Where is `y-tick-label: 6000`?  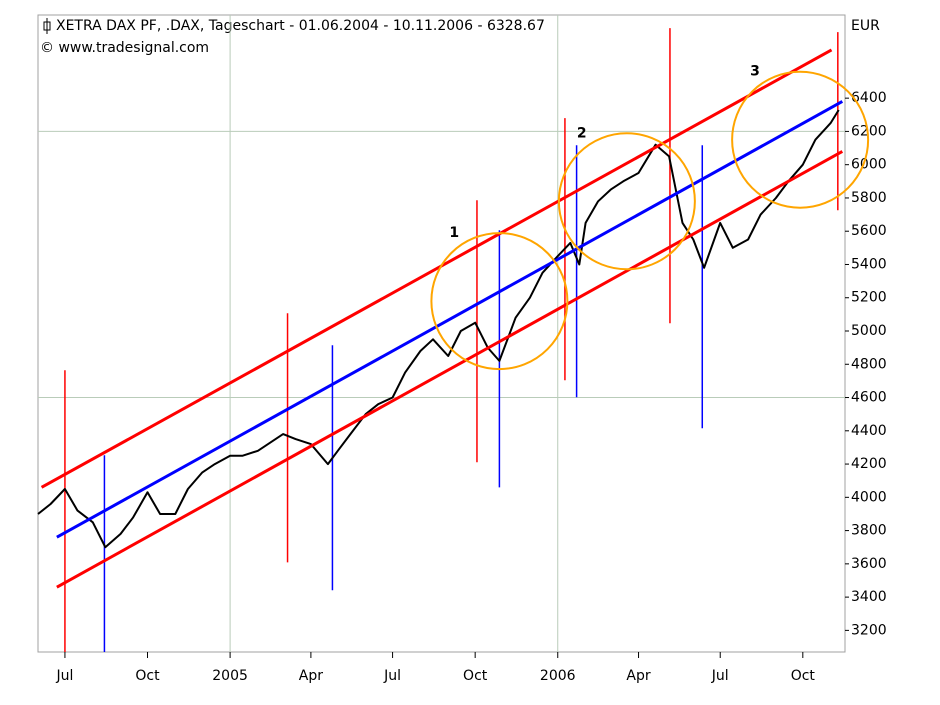
y-tick-label: 6000 is located at coordinates (869, 165).